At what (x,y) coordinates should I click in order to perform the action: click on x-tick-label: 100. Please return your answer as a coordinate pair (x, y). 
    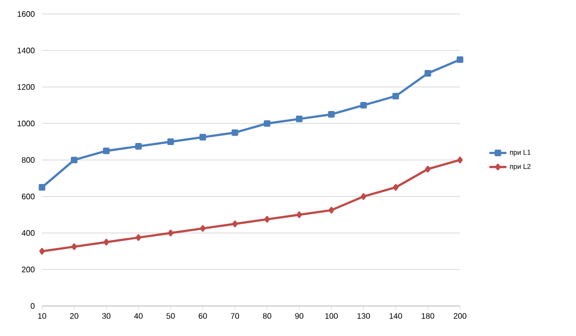
    Looking at the image, I should click on (331, 316).